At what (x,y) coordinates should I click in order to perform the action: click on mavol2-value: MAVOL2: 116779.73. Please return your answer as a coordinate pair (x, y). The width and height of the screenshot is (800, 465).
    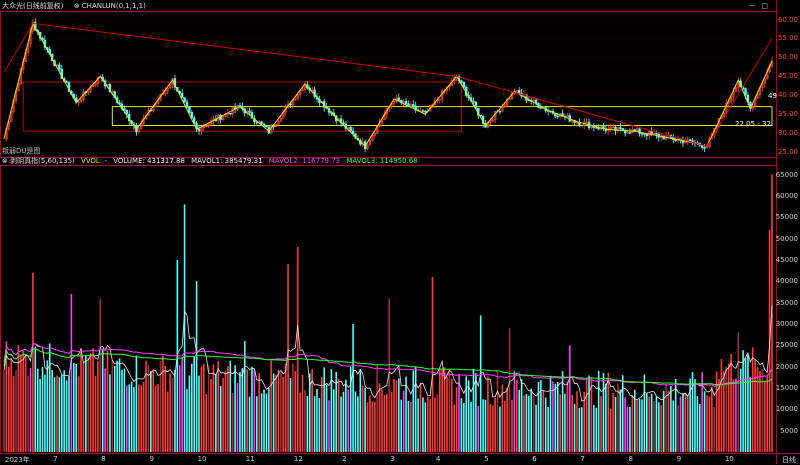
    Looking at the image, I should click on (304, 161).